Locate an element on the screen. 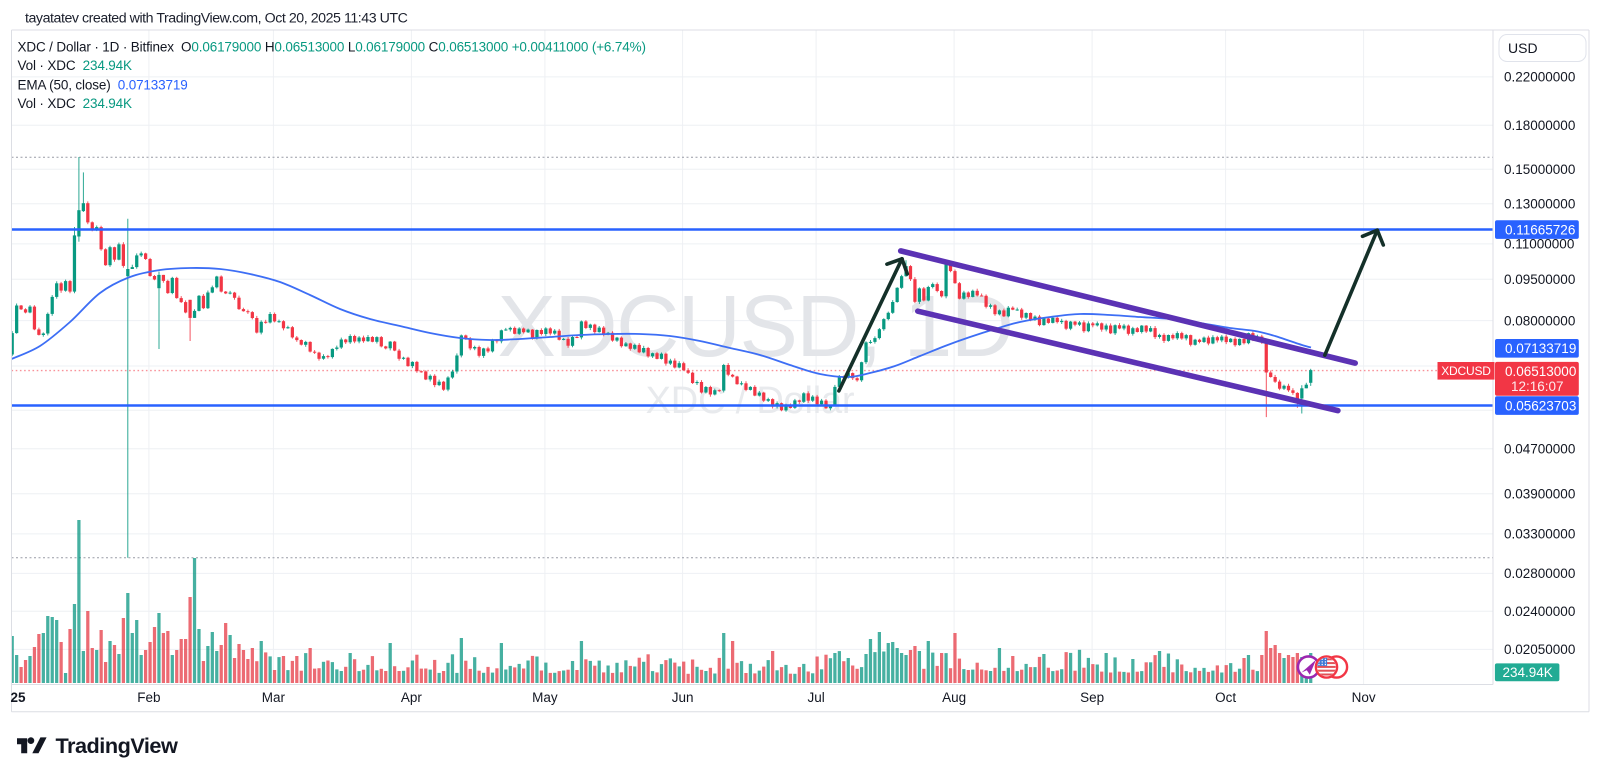  svg-text: Apr is located at coordinates (412, 697).